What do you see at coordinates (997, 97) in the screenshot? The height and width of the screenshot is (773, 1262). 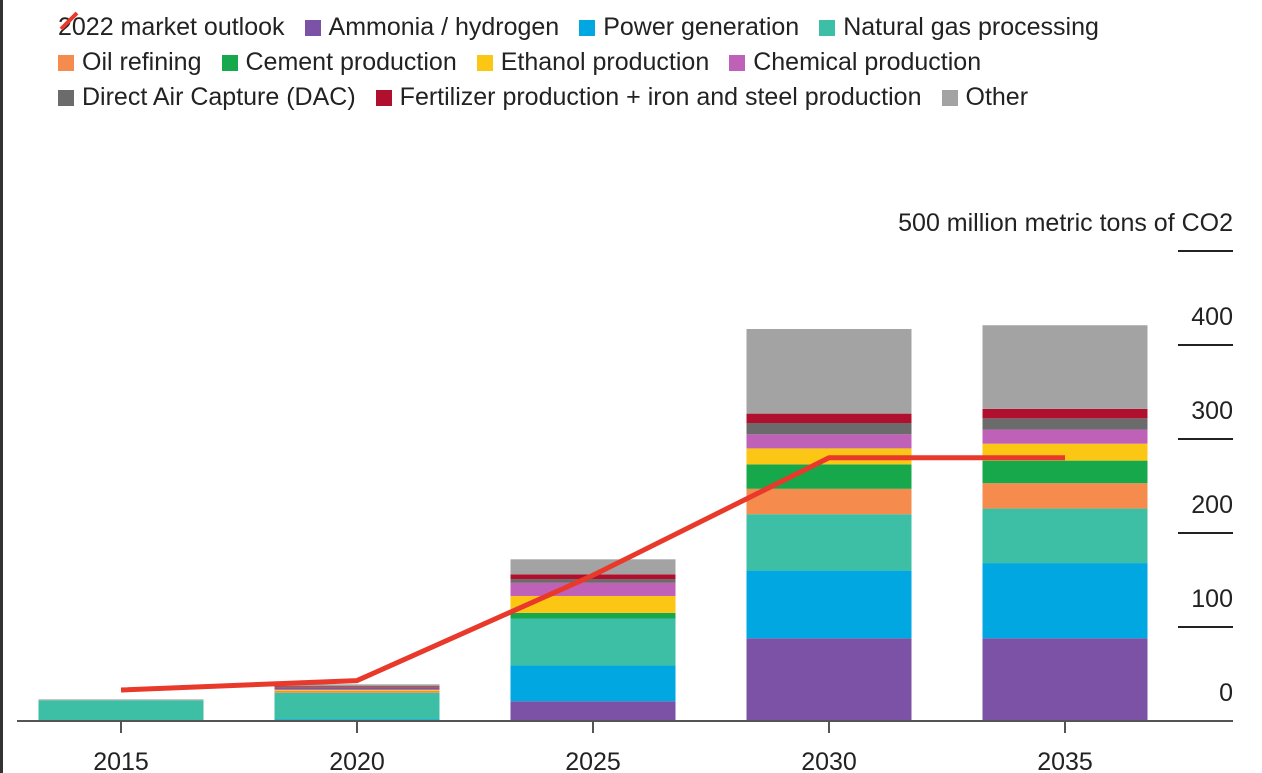 I see `legend-label: Other` at bounding box center [997, 97].